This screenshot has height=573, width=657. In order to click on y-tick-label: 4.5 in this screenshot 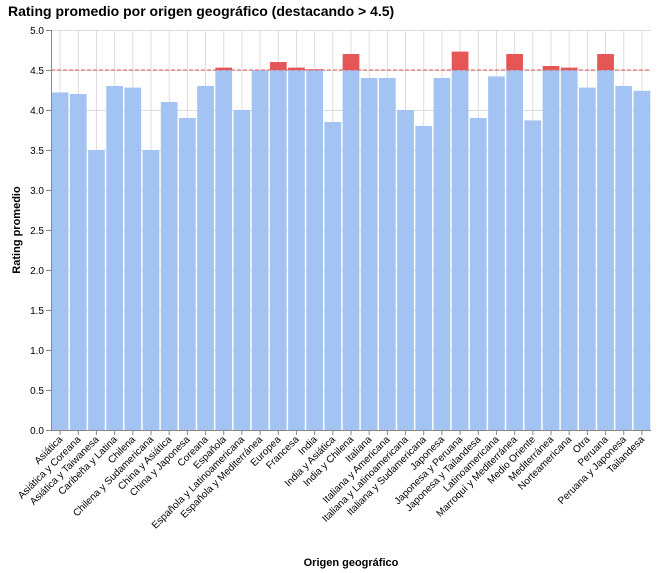, I will do `click(37, 71)`.